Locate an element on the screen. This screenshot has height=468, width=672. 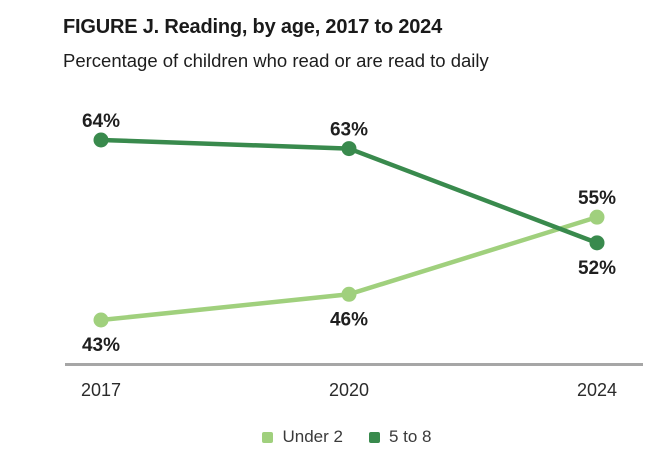
legend-item-5-to-8: 5 to 8 is located at coordinates (400, 437).